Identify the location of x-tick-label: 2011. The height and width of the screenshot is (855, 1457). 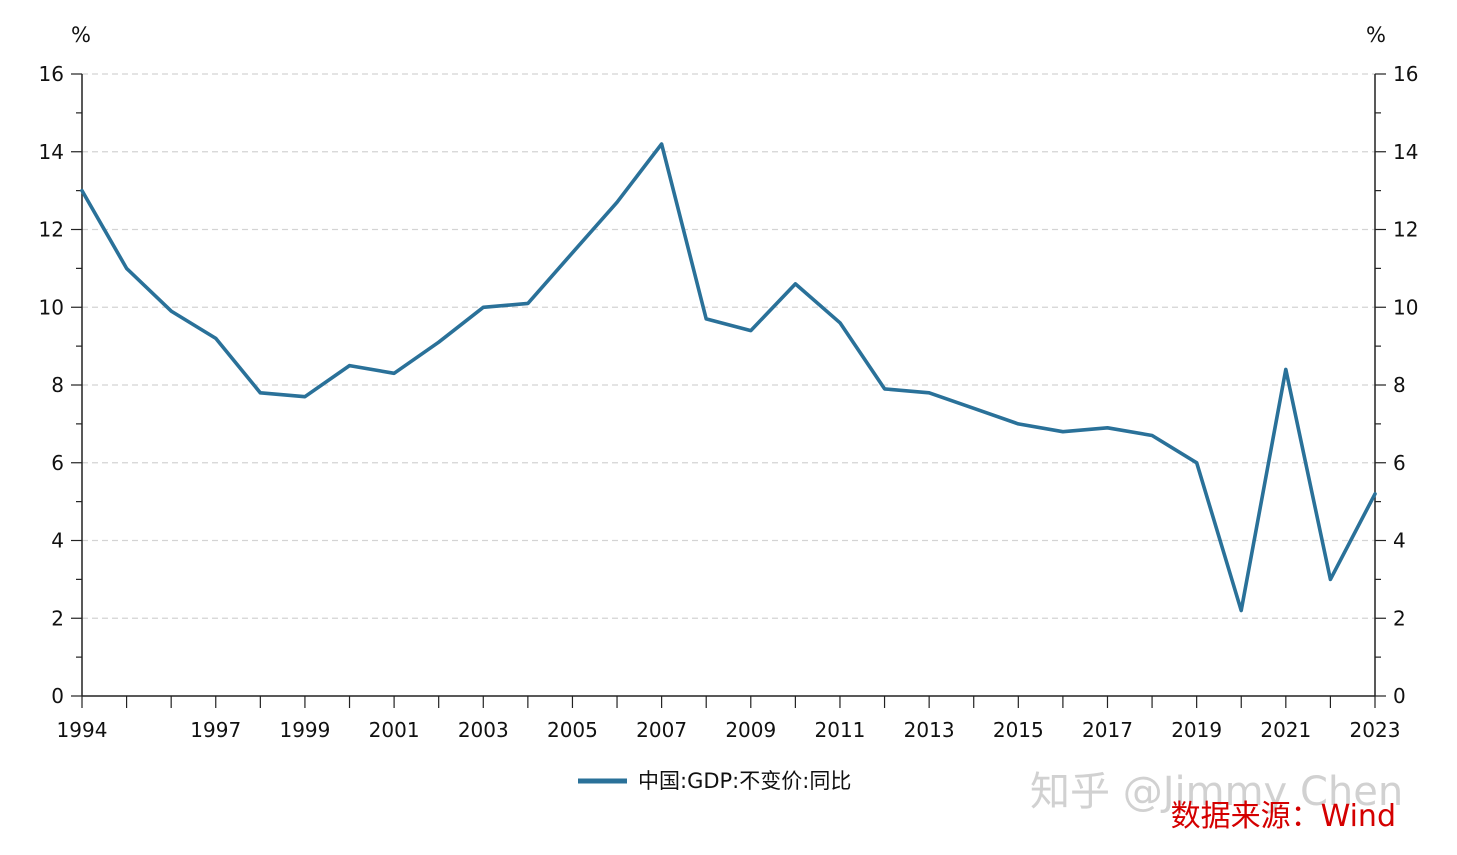
(840, 730).